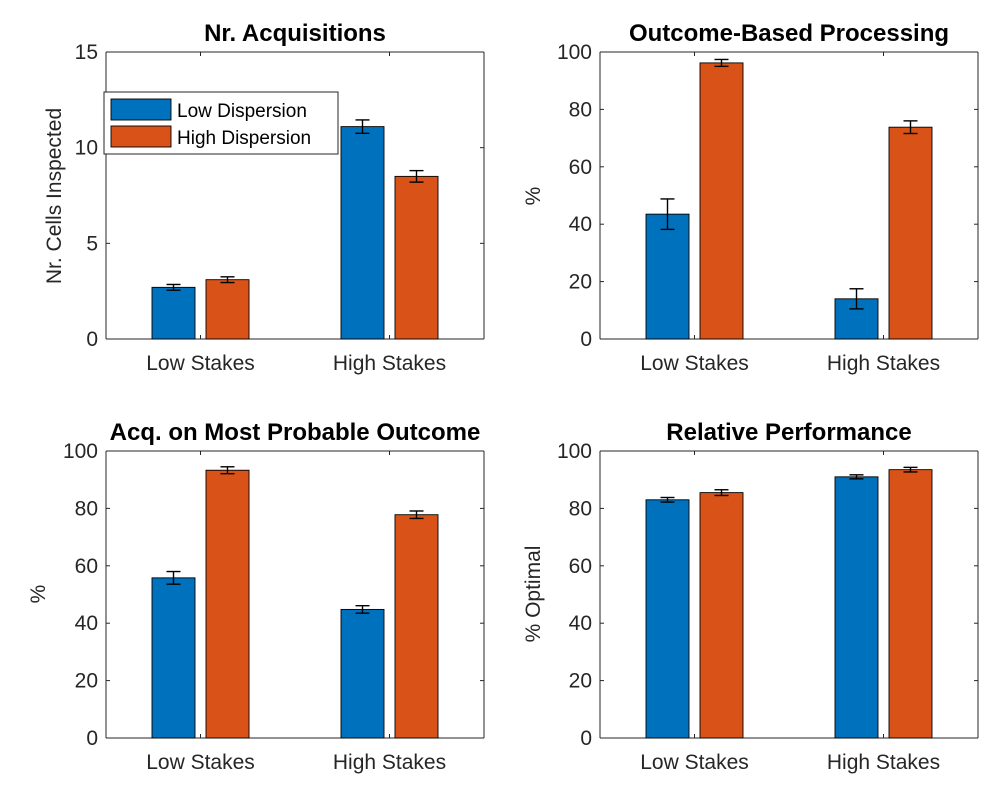 This screenshot has height=785, width=985. What do you see at coordinates (221, 123) in the screenshot?
I see `legend: Low Dispersion High Dispersion` at bounding box center [221, 123].